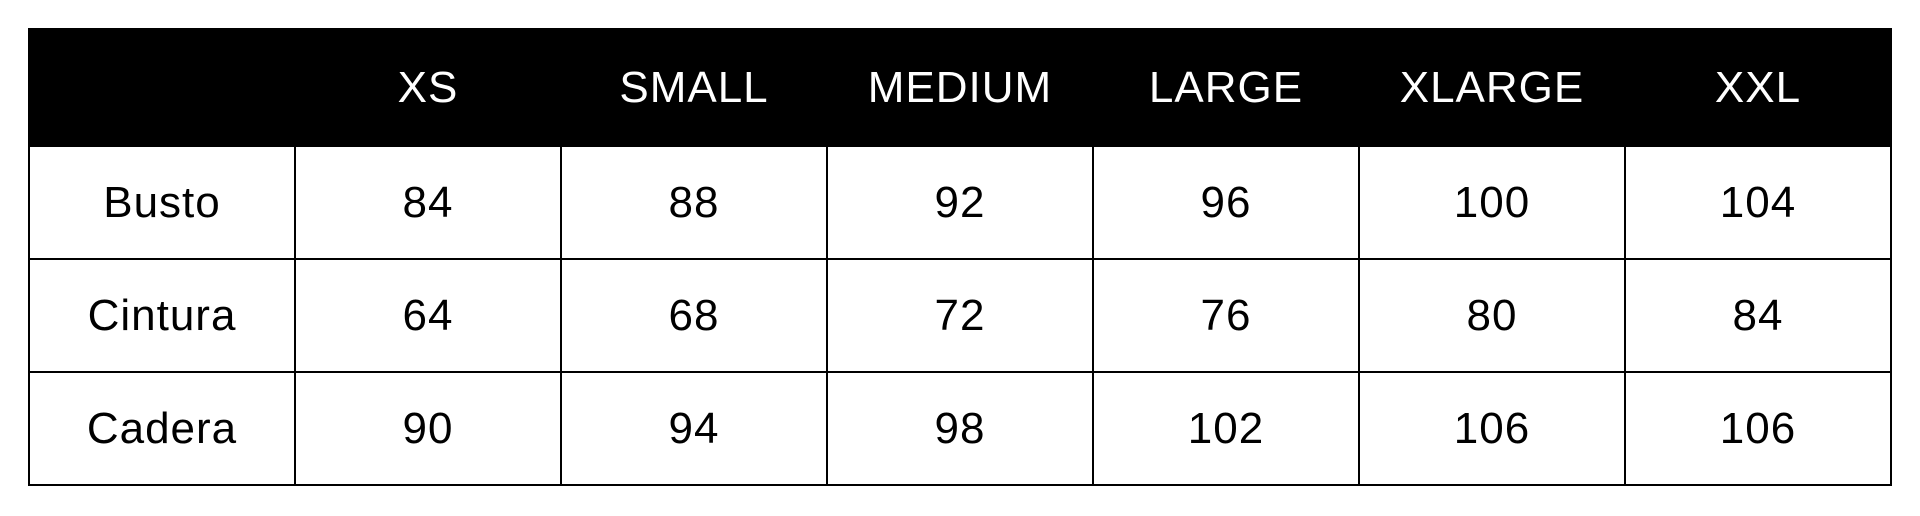  What do you see at coordinates (1226, 428) in the screenshot?
I see `table-cell: 102` at bounding box center [1226, 428].